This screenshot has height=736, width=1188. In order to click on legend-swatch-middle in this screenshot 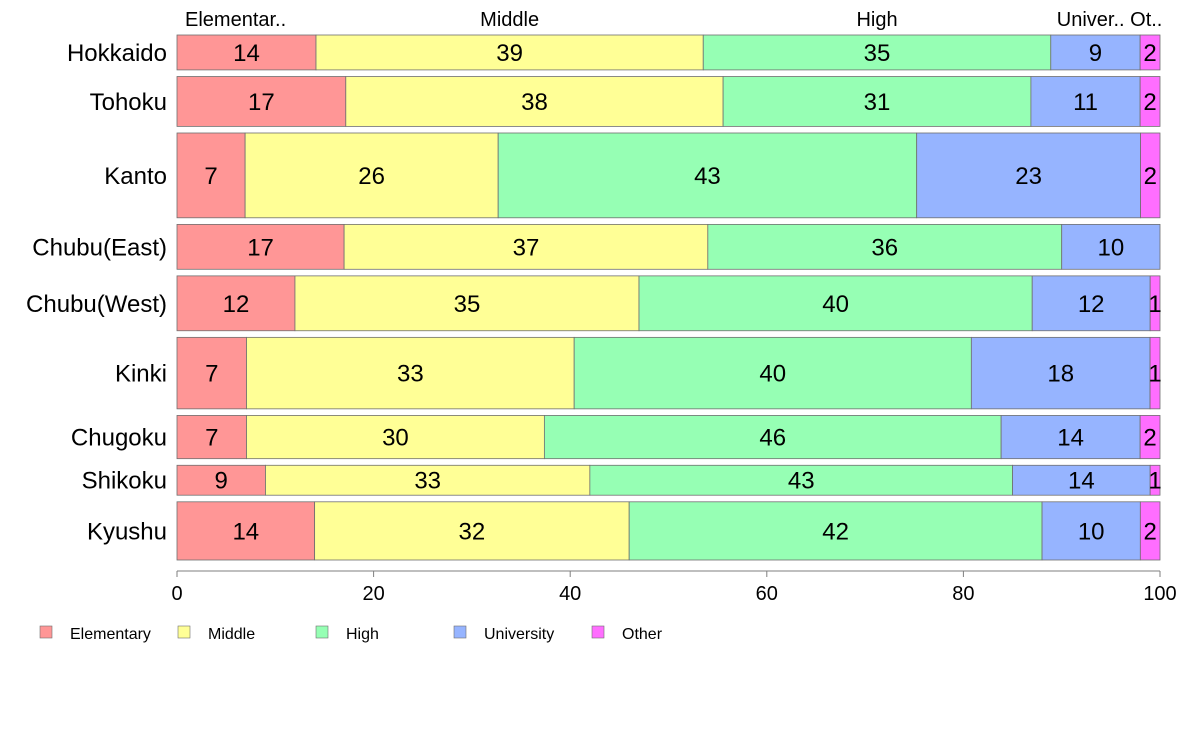, I will do `click(184, 632)`.